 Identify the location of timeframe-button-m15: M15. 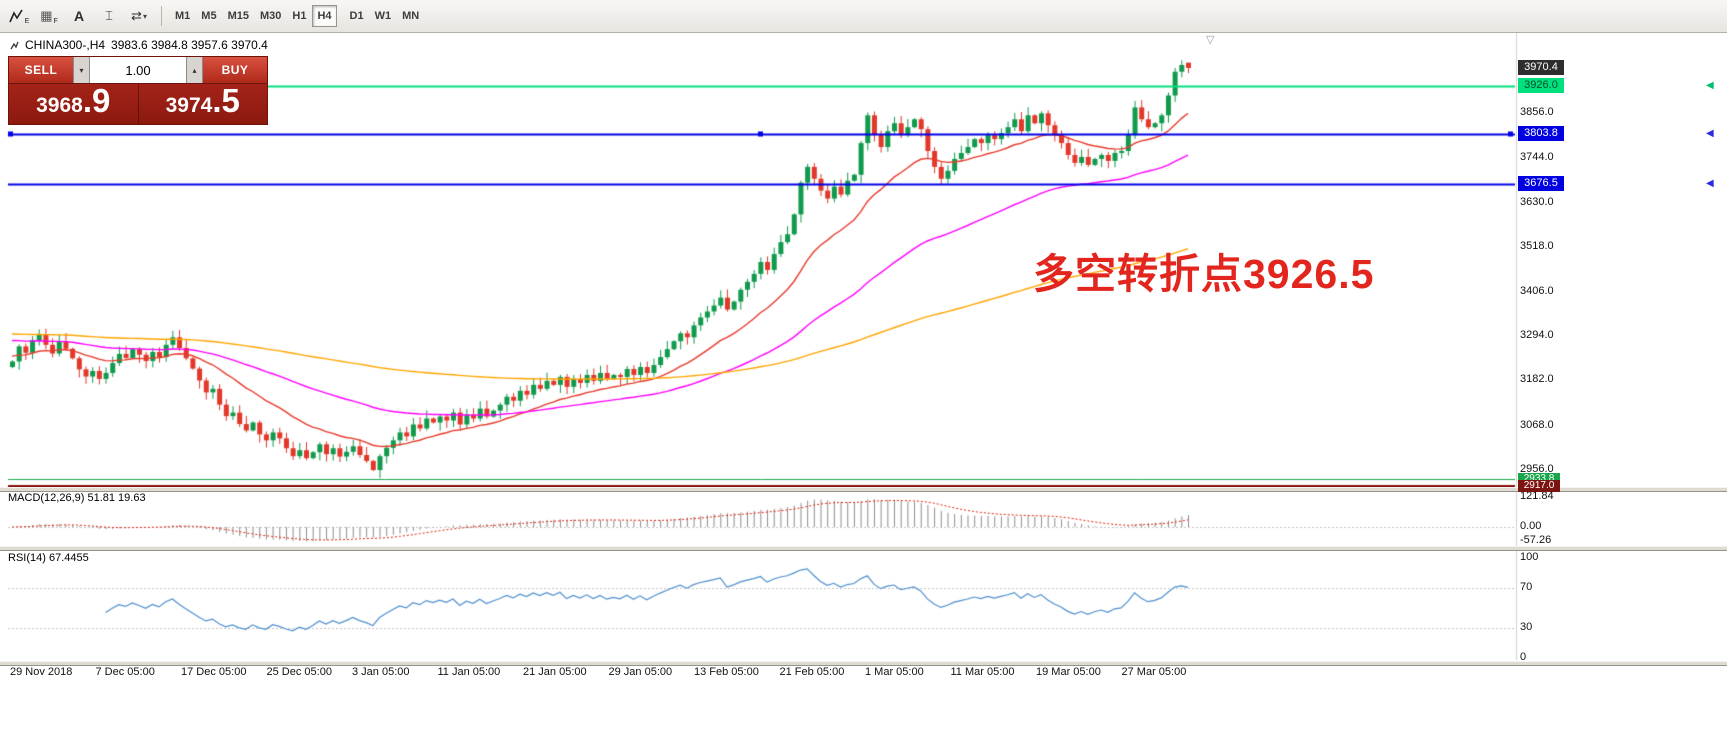
(238, 16).